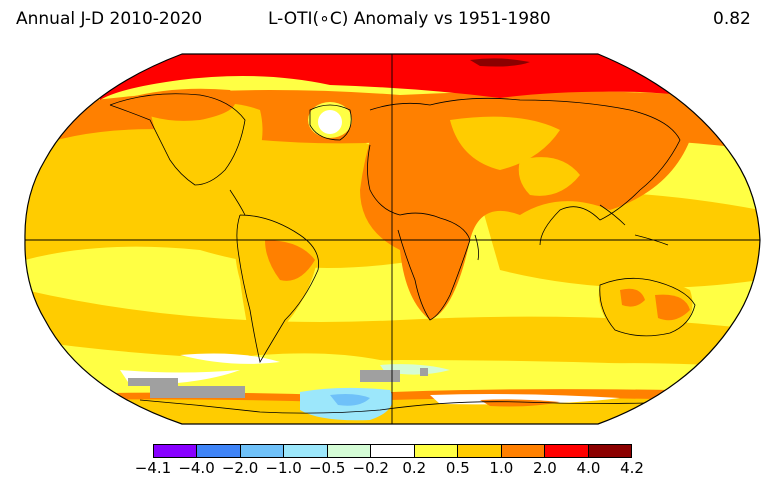  What do you see at coordinates (414, 468) in the screenshot?
I see `legend-tick-label: 0.2` at bounding box center [414, 468].